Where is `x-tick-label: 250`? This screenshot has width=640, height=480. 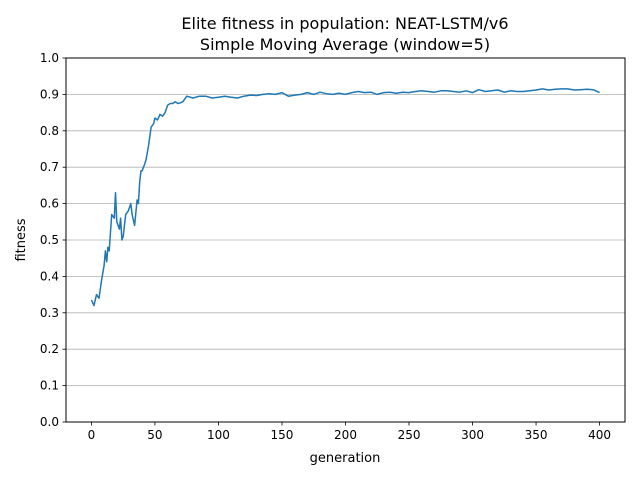
x-tick-label: 250 is located at coordinates (409, 435).